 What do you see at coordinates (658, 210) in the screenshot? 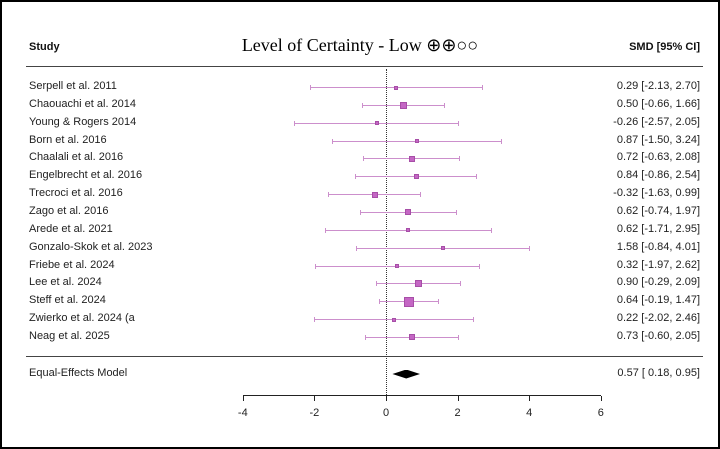
I see `effect-value: 0.62 [-0.74, 1.97]` at bounding box center [658, 210].